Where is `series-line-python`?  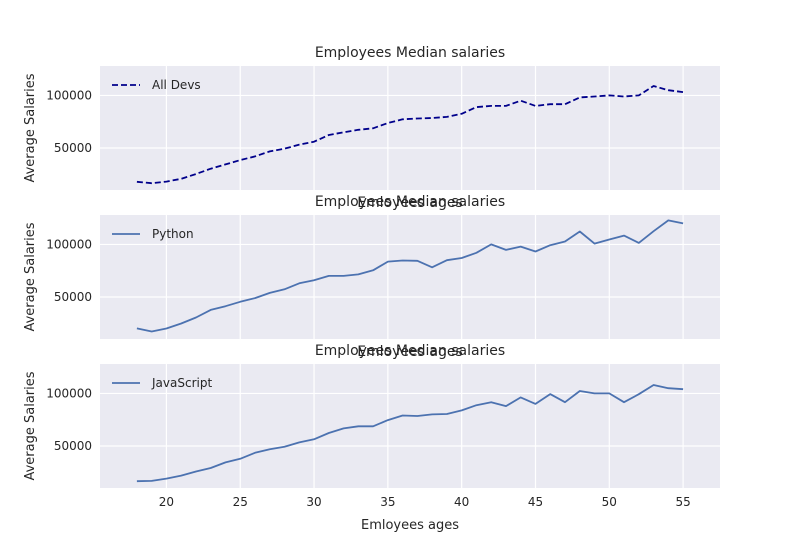
series-line-python is located at coordinates (410, 276).